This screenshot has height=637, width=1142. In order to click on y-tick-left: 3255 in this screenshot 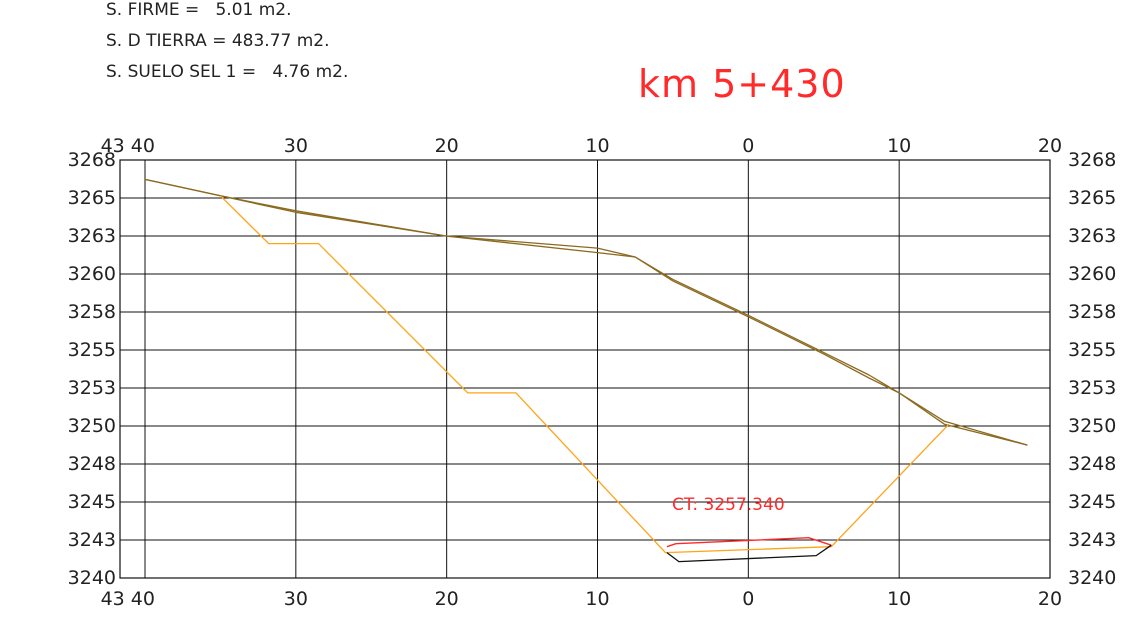, I will do `click(92, 350)`.